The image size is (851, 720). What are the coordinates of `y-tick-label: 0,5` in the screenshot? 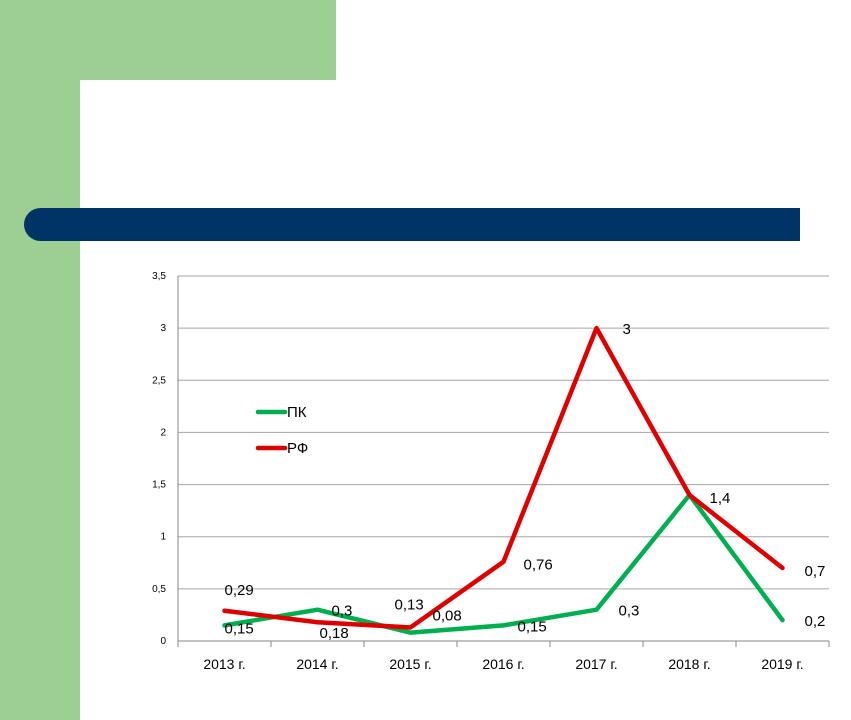 It's located at (159, 589).